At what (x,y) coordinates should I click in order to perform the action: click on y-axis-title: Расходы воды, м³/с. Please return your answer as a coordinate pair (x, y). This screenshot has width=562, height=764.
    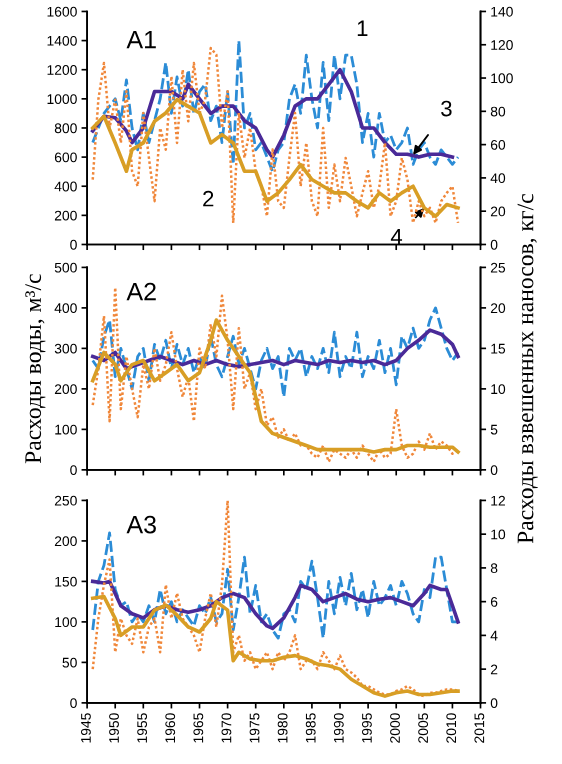
    Looking at the image, I should click on (35, 369).